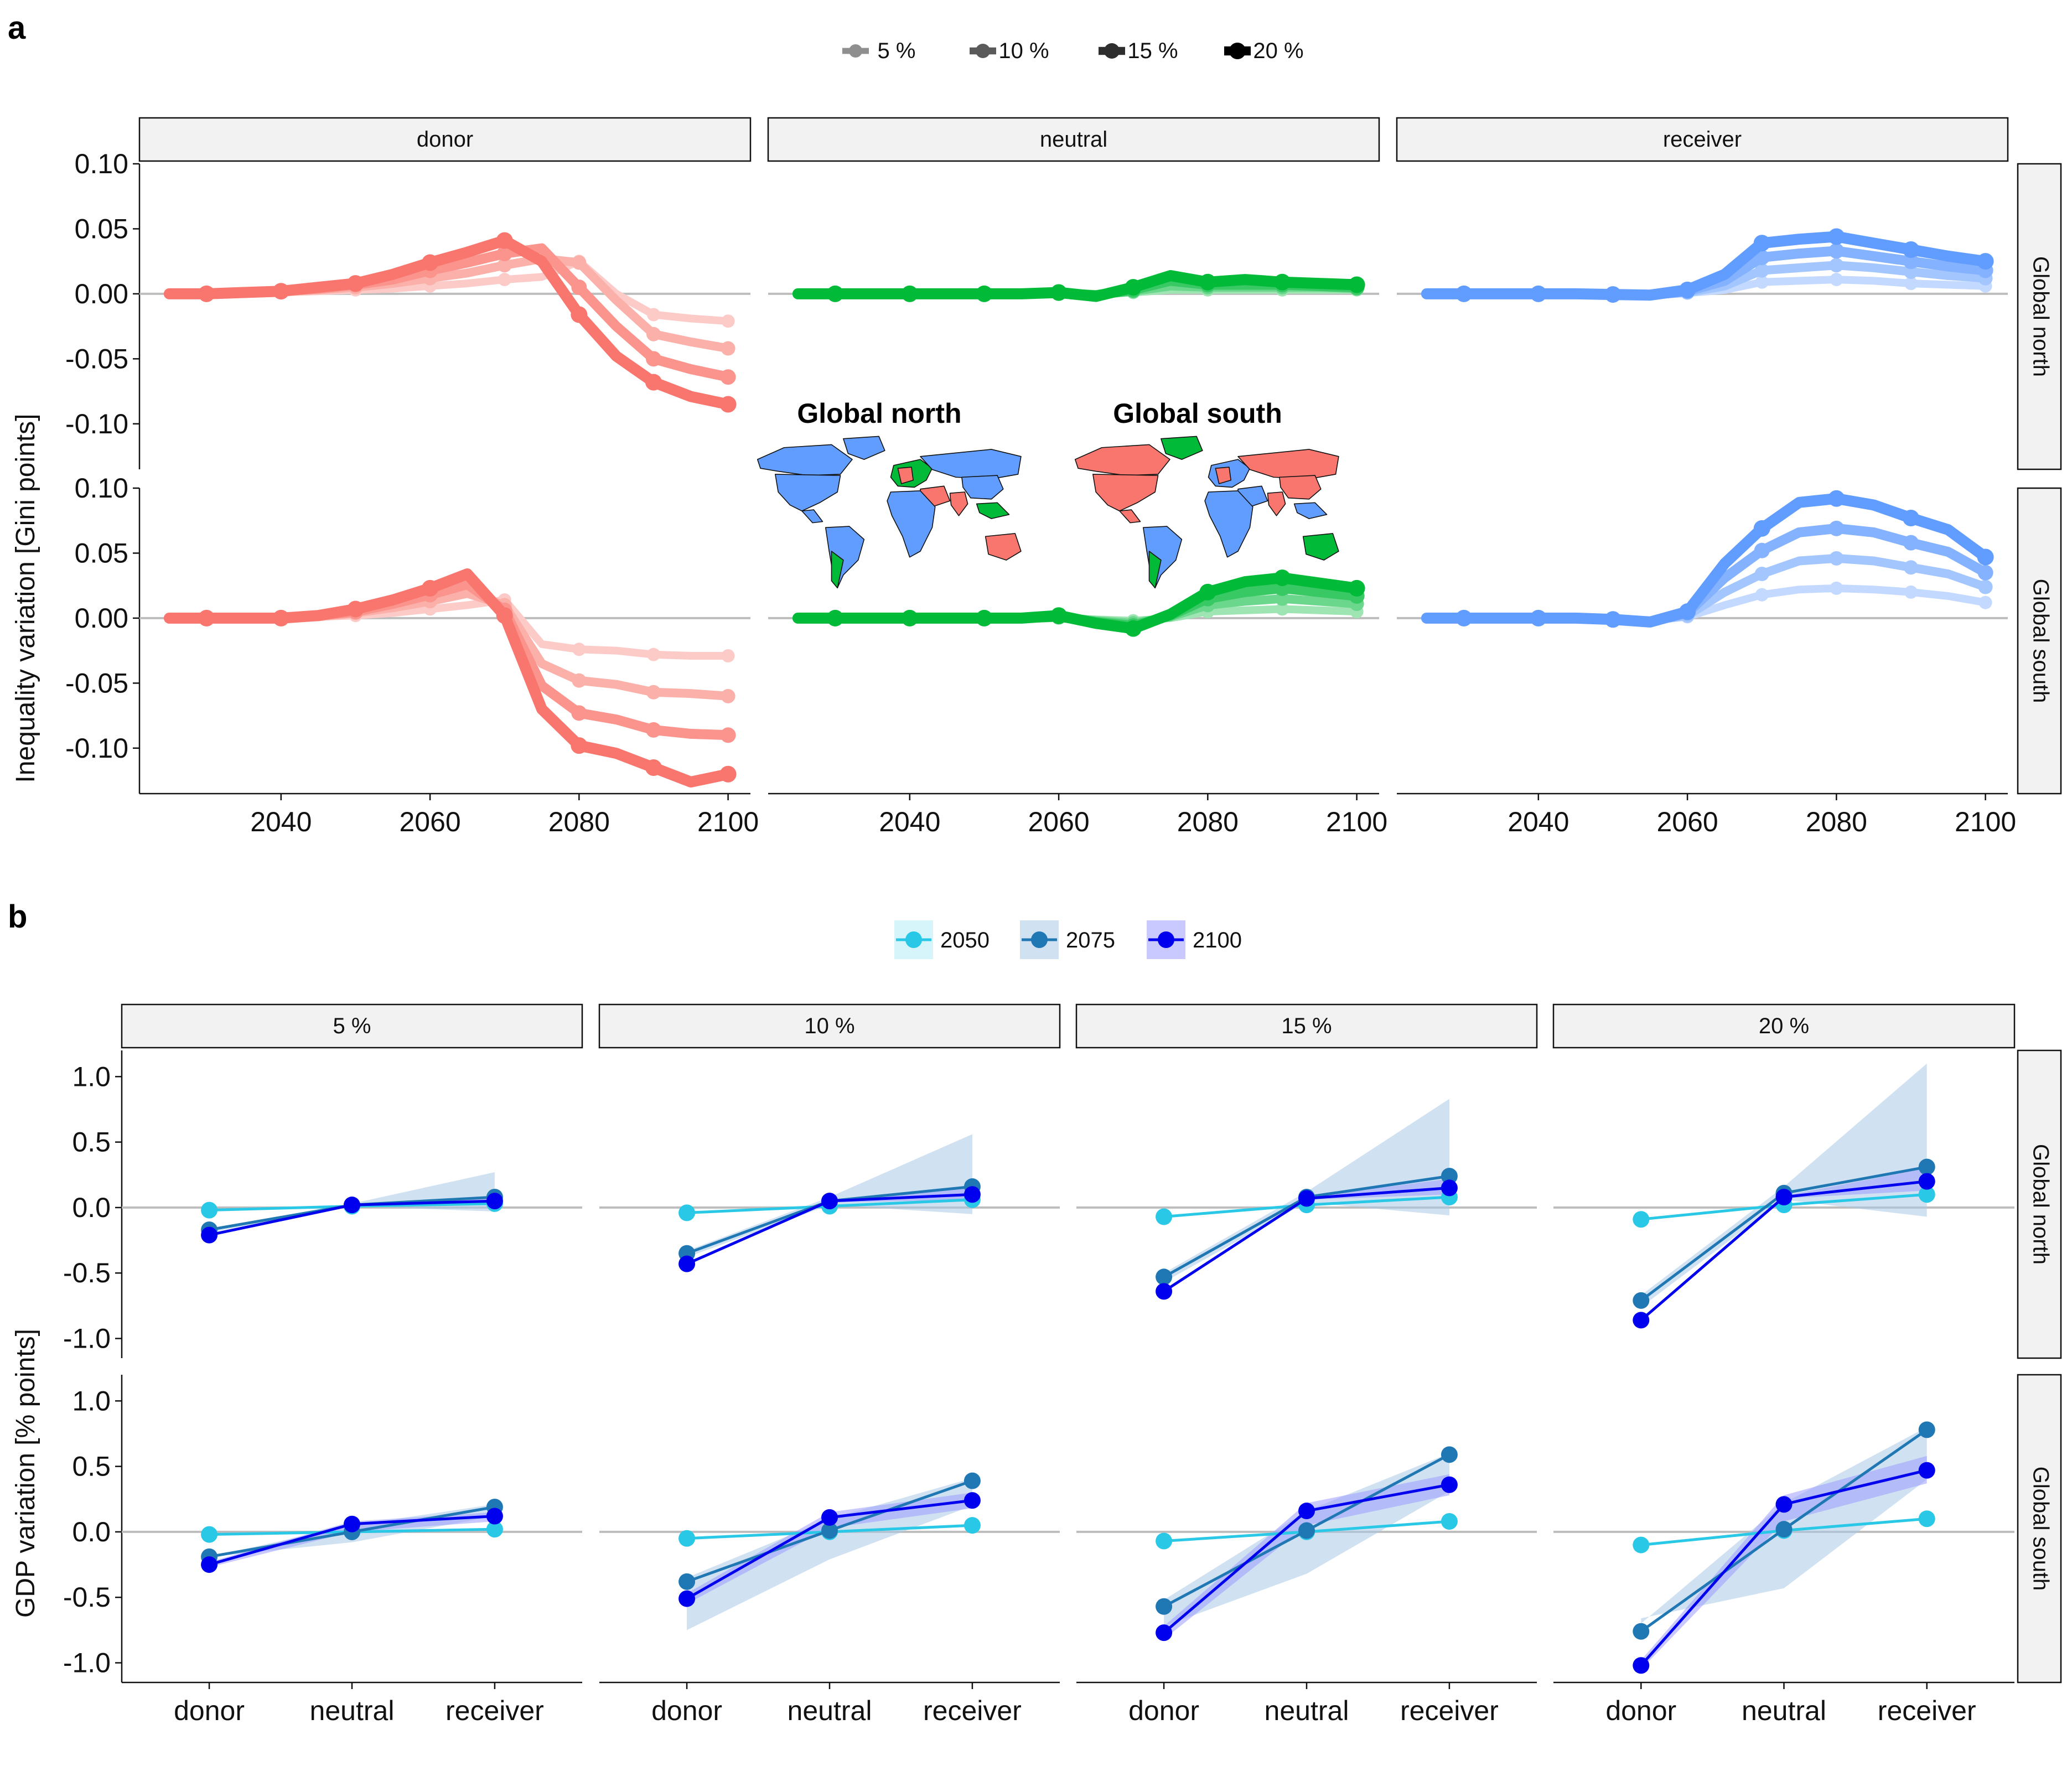 The height and width of the screenshot is (1771, 2072). I want to click on map-title-south: Global south, so click(1197, 413).